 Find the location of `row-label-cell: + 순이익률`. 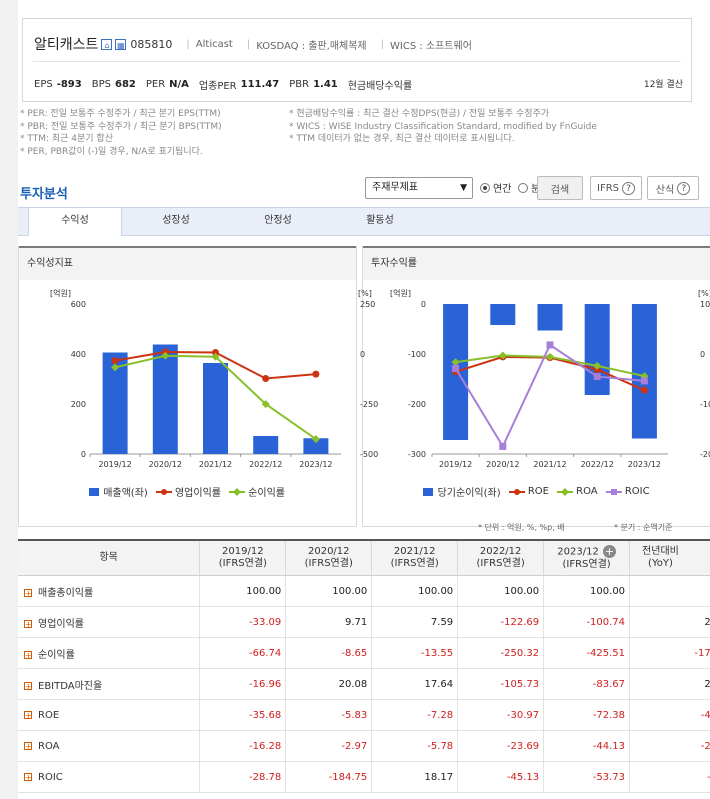

row-label-cell: + 순이익률 is located at coordinates (109, 653).